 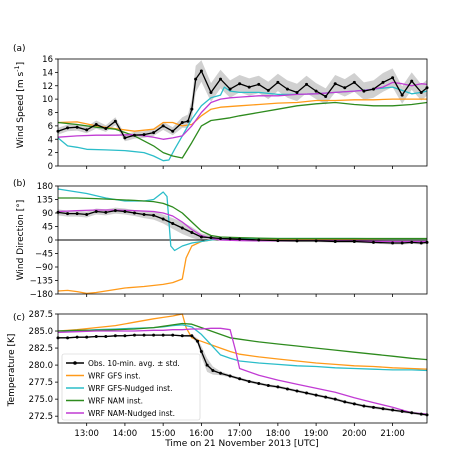 I want to click on y-tick-label: 285.0, so click(x=41, y=332).